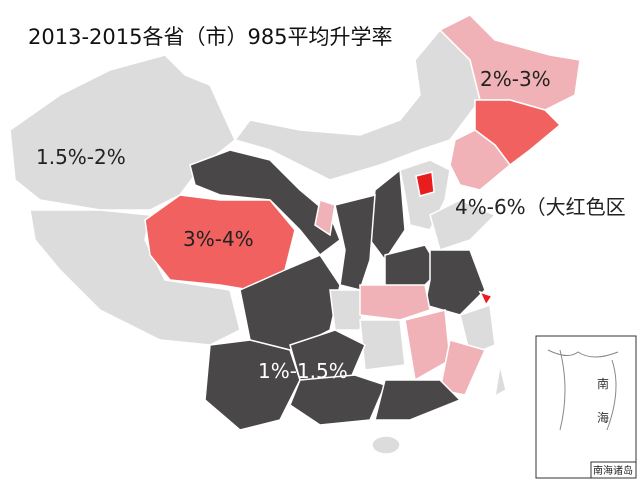 Image resolution: width=640 pixels, height=483 pixels. What do you see at coordinates (603, 383) in the screenshot?
I see `inset-sea-label: 南` at bounding box center [603, 383].